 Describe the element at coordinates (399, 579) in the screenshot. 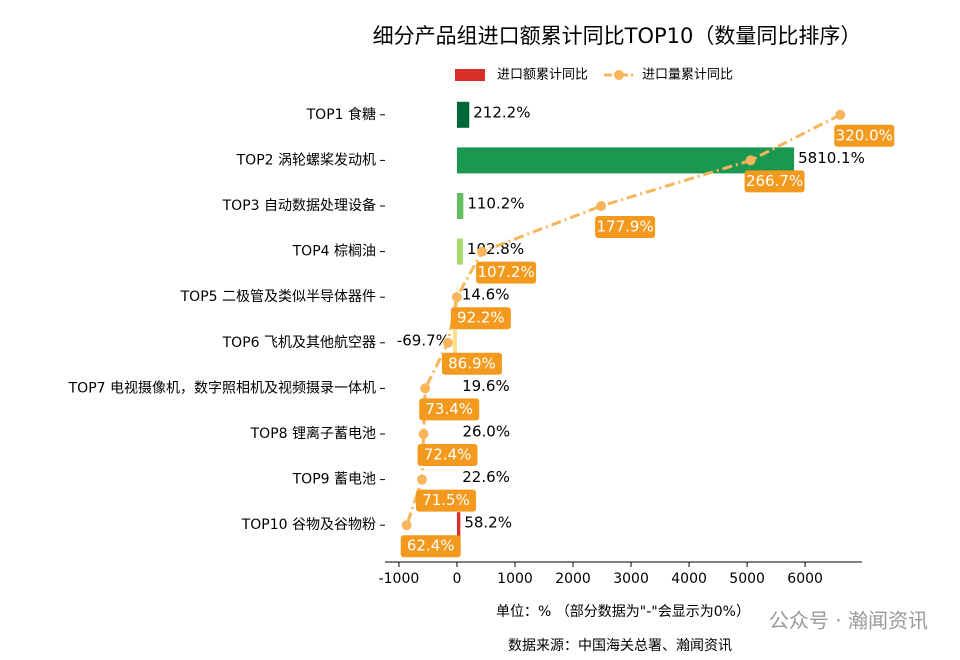

I see `x-tick-label: -1000` at that location.